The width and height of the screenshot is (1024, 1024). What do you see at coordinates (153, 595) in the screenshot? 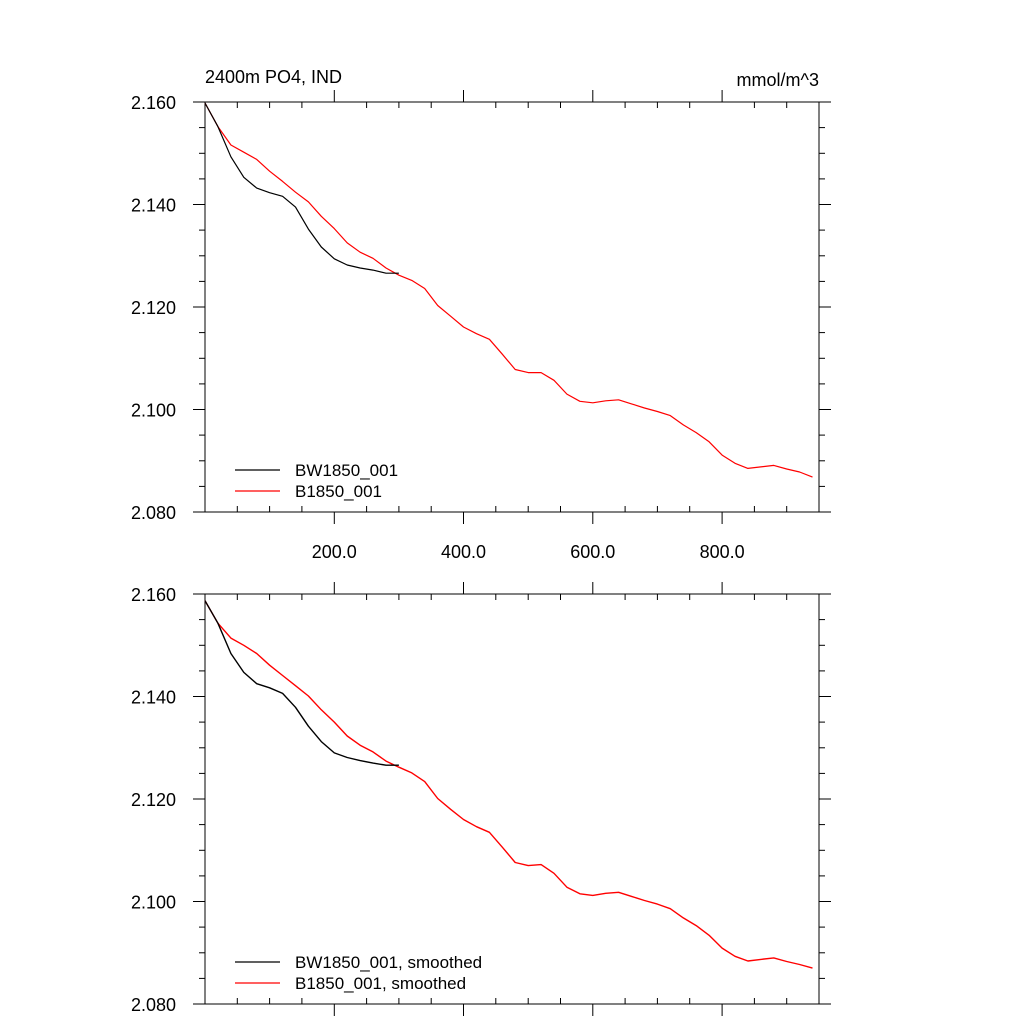
I see `bottom-ytick-label: 2.160` at bounding box center [153, 595].